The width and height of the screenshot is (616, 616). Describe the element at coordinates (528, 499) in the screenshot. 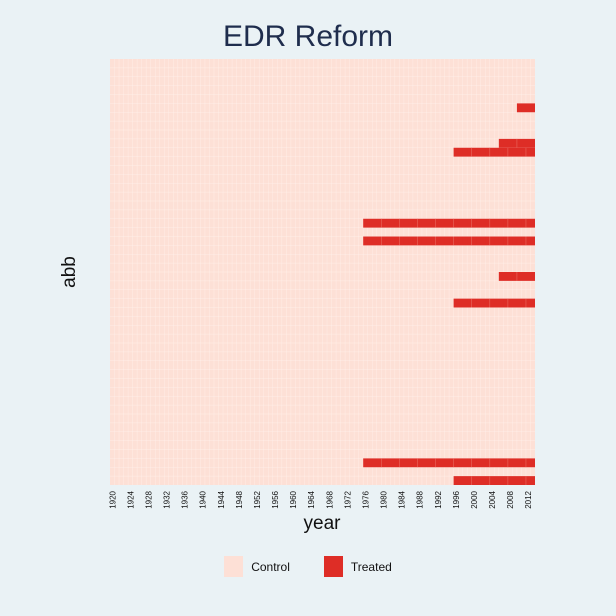

I see `x-tick-label: 2012` at that location.